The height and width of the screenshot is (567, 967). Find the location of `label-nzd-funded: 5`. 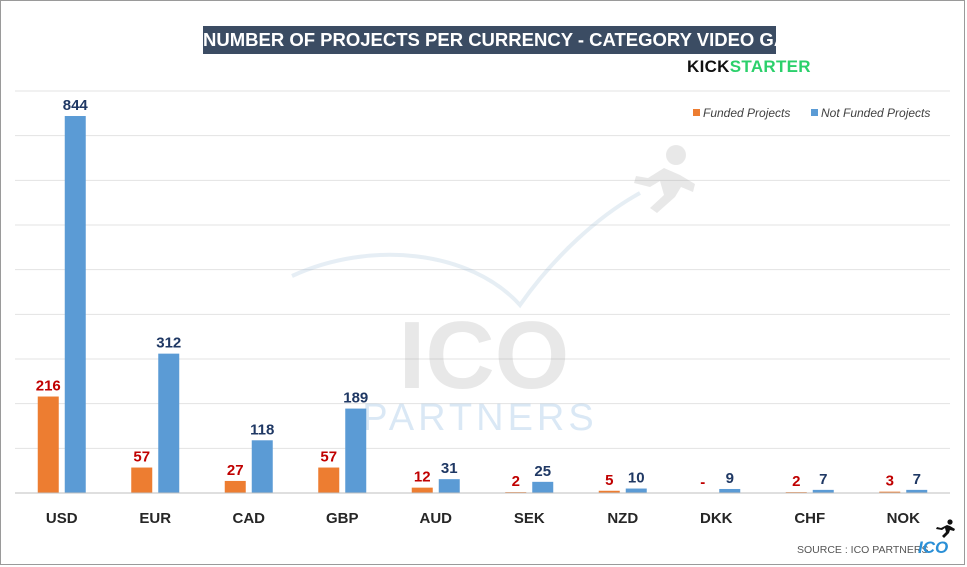

label-nzd-funded: 5 is located at coordinates (609, 480).